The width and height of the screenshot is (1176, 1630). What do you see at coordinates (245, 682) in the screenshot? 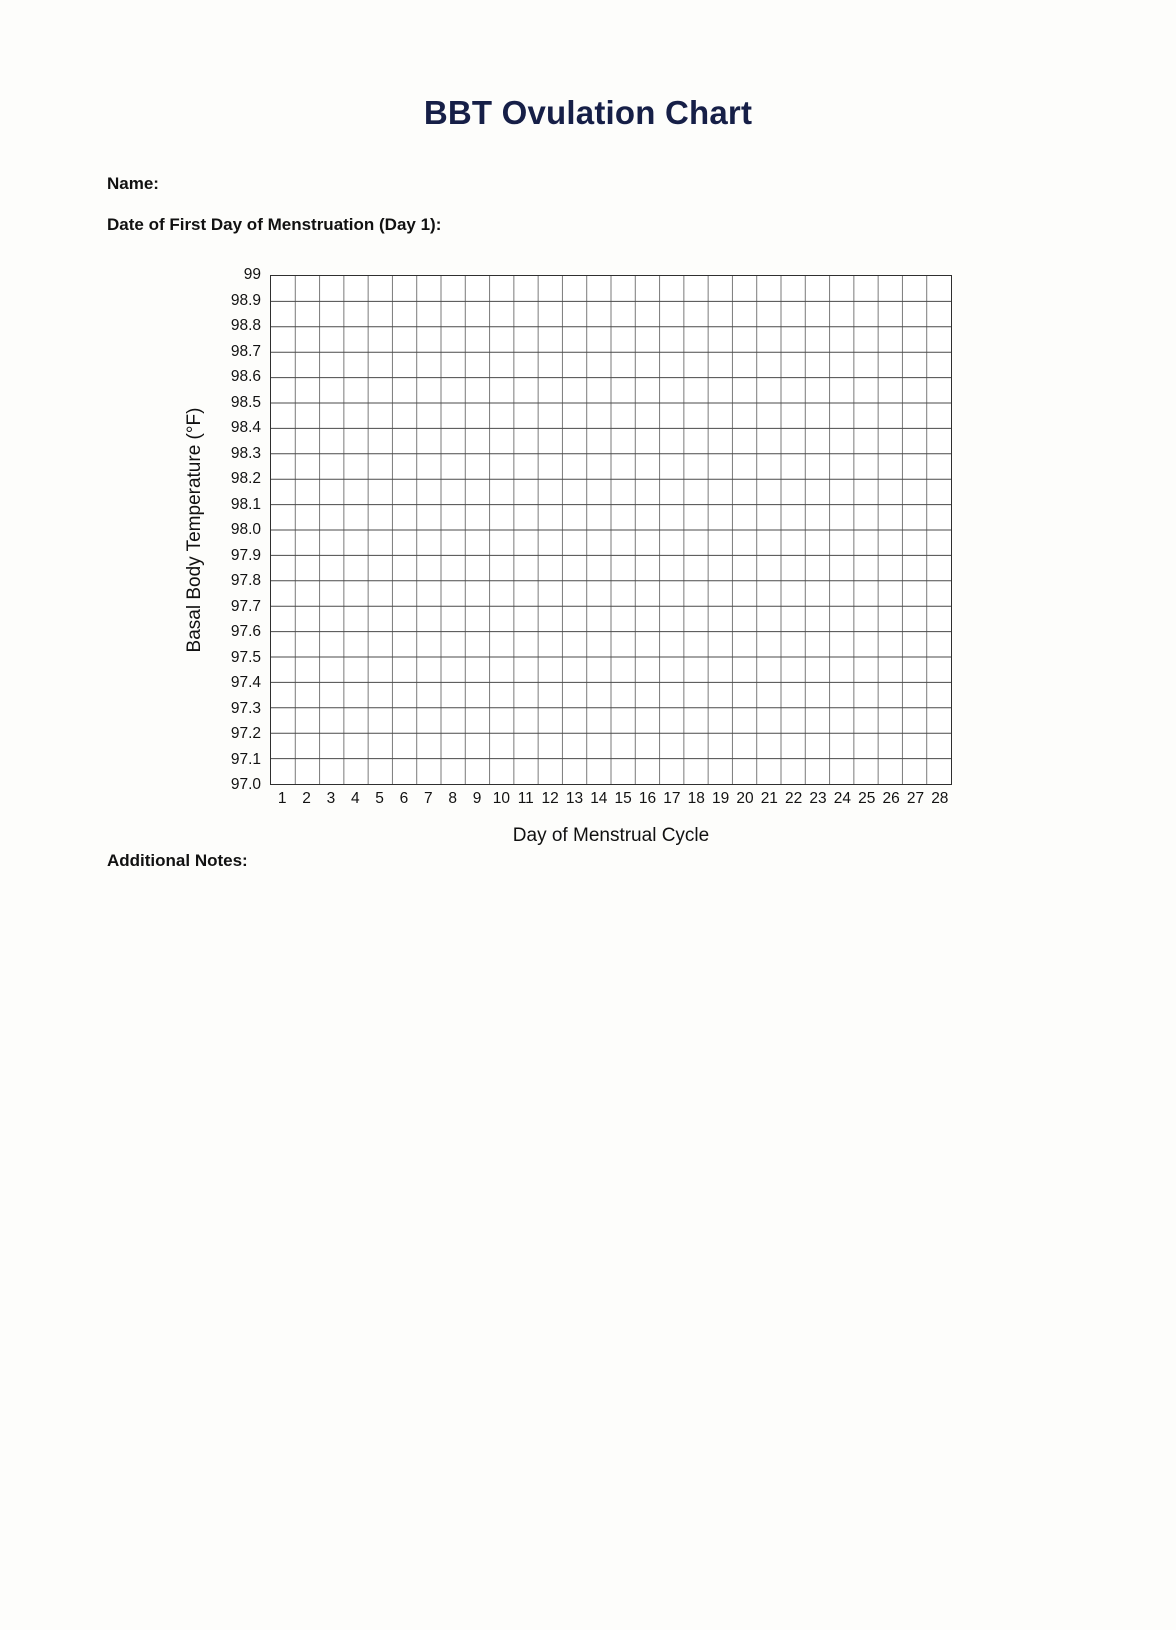
I see `y-axis-tick: 97.4` at bounding box center [245, 682].